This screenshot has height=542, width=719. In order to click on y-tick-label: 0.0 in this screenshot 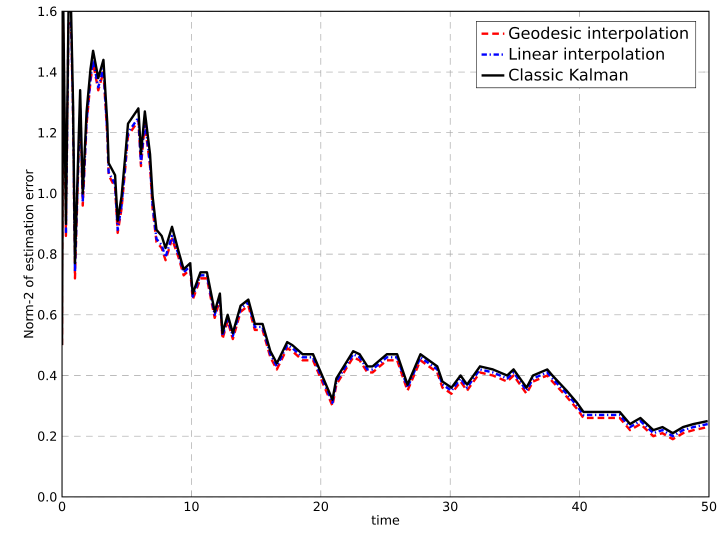, I will do `click(47, 497)`.